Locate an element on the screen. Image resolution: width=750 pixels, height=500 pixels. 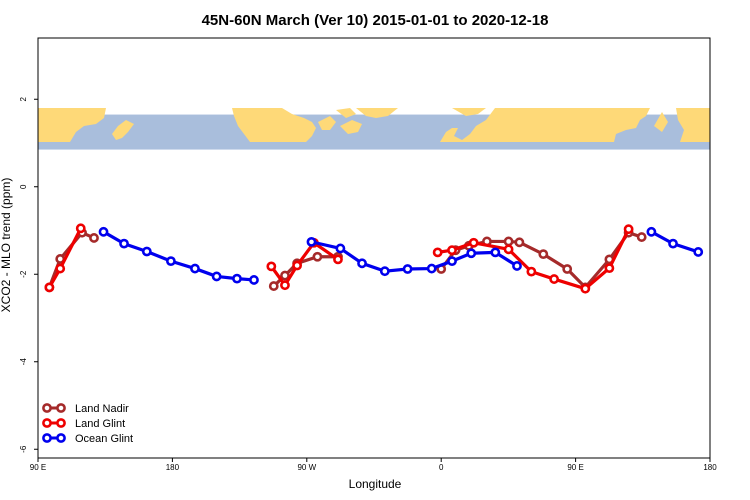
y-tick-label: -6 is located at coordinates (23, 449).